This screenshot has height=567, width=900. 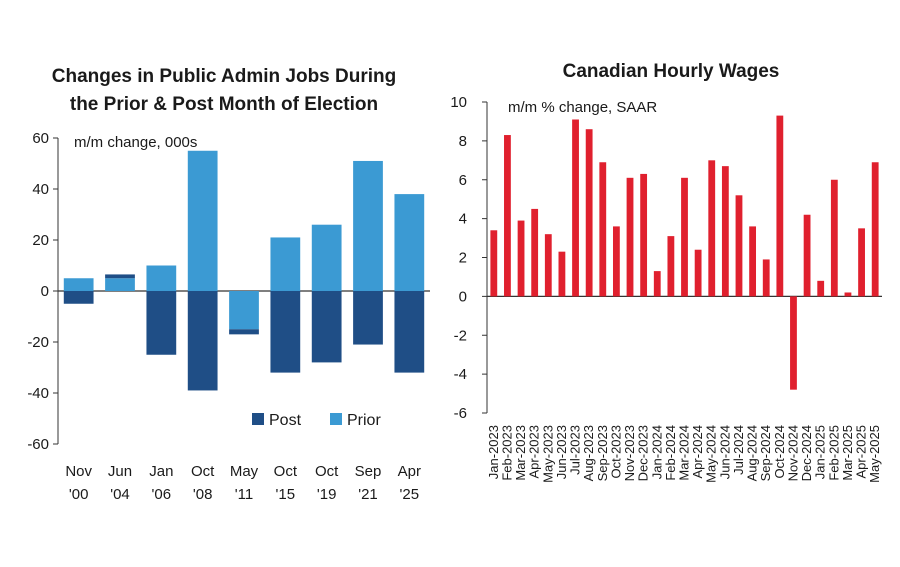 I want to click on right-x-label: Feb-2024, so click(x=670, y=453).